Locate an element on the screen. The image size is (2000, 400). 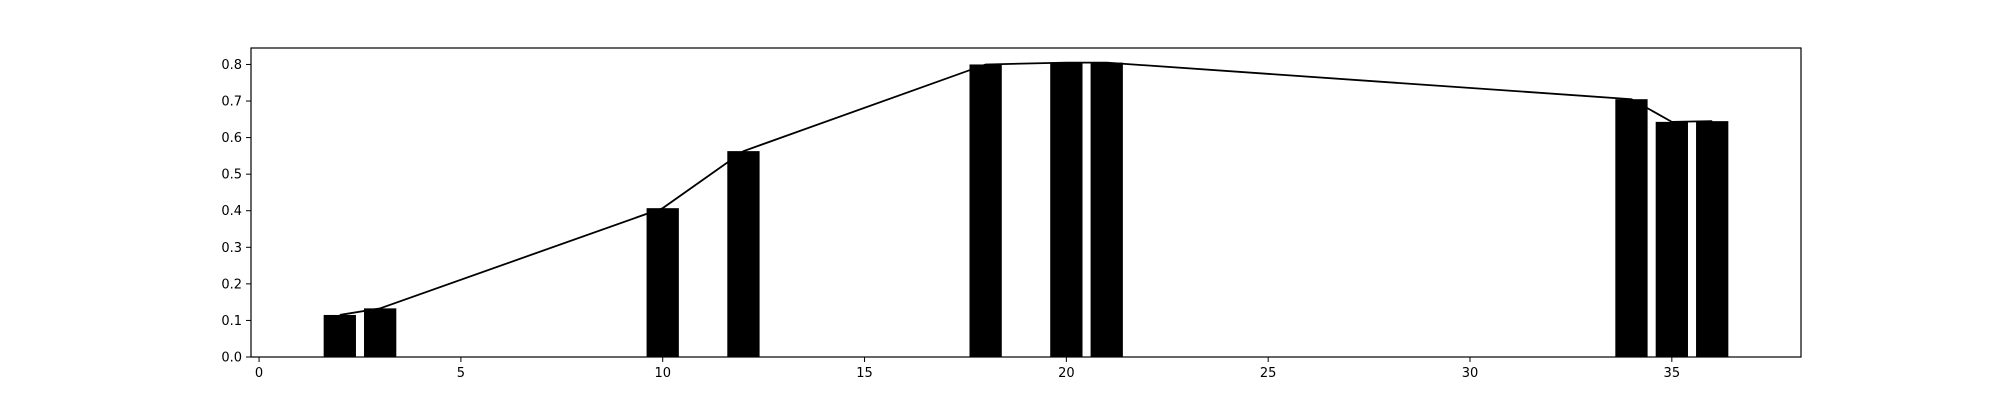
x-tick-label: 15 is located at coordinates (864, 373).